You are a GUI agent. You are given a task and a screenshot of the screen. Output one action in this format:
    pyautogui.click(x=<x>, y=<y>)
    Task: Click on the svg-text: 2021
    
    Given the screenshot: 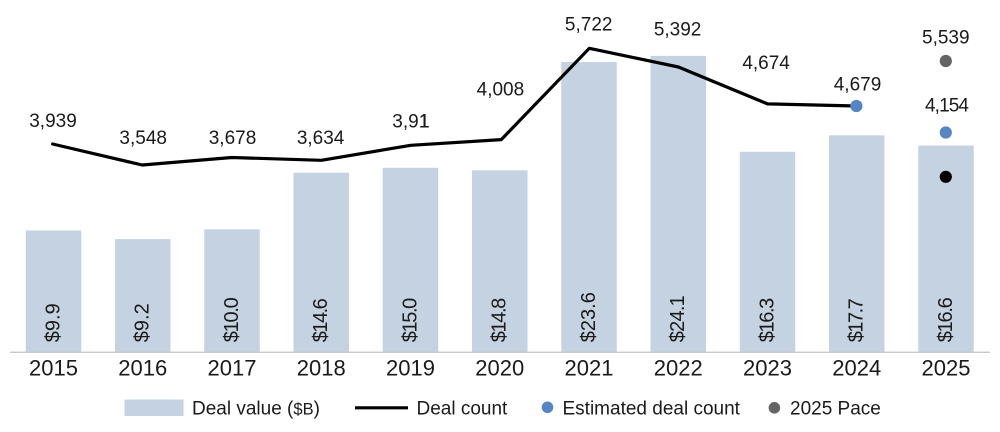 What is the action you would take?
    pyautogui.click(x=589, y=368)
    